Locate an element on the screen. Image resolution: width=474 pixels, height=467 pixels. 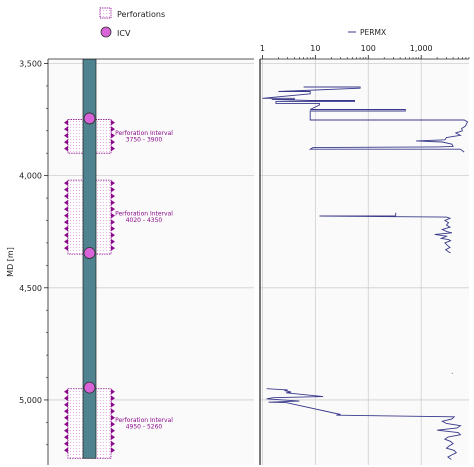
perforations-legend-swatch is located at coordinates (105, 13).